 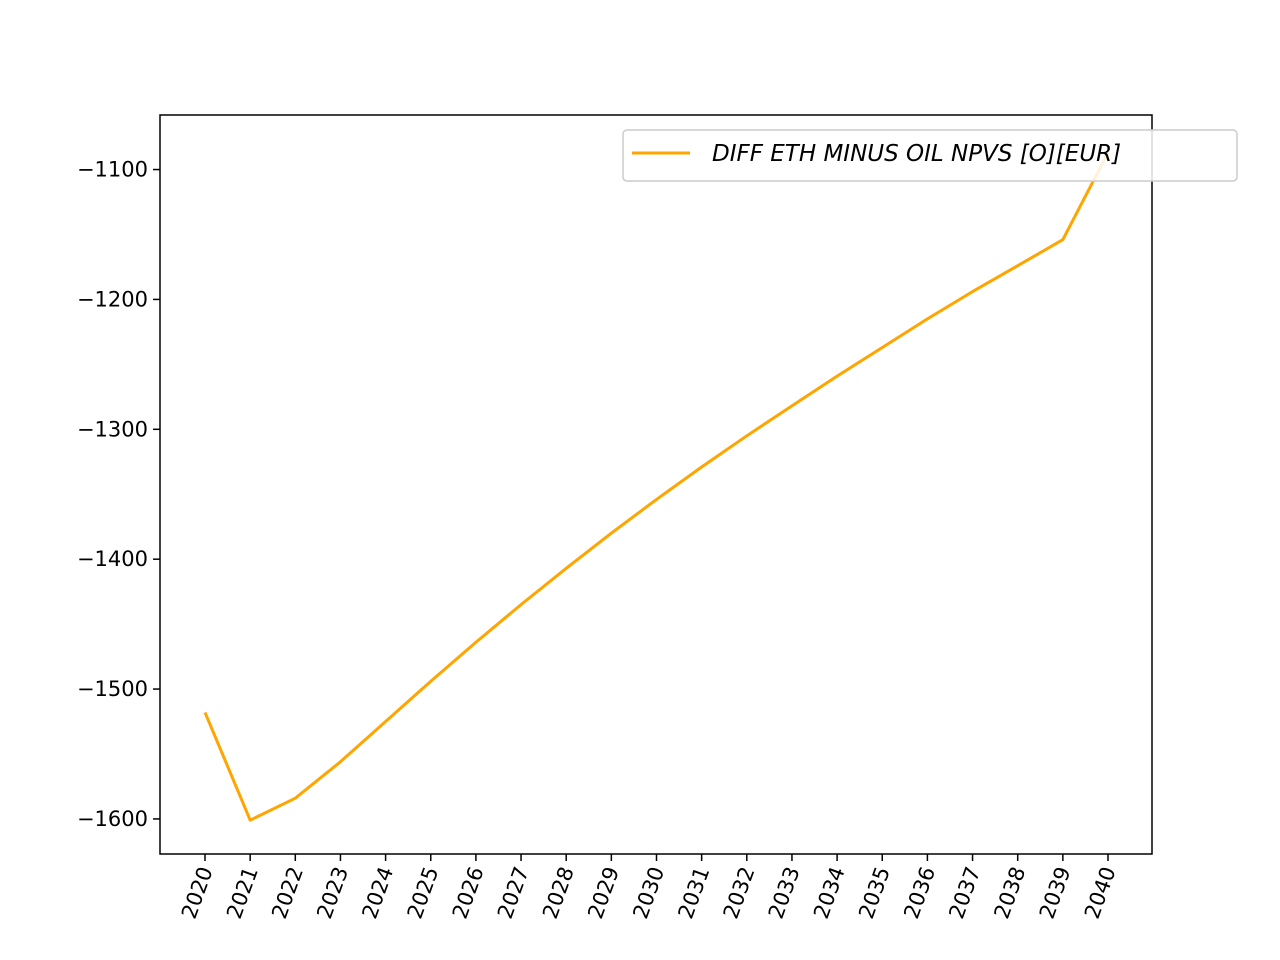 I want to click on legend-box, so click(x=930, y=155).